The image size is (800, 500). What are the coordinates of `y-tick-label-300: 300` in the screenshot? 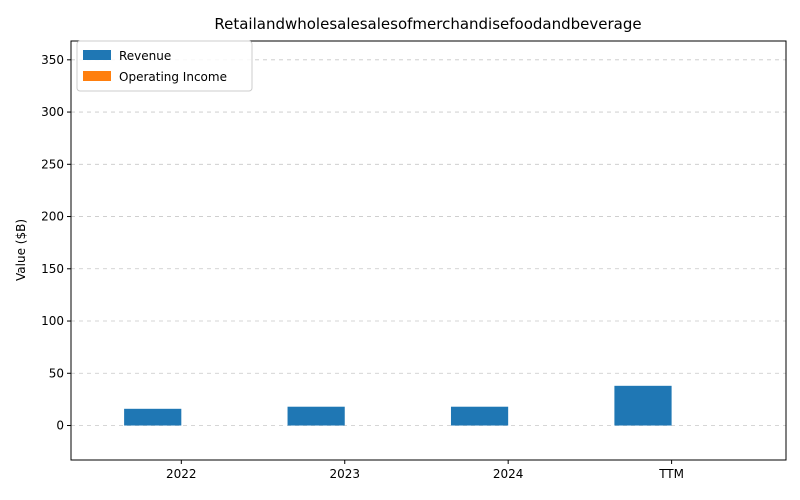 It's located at (52, 112).